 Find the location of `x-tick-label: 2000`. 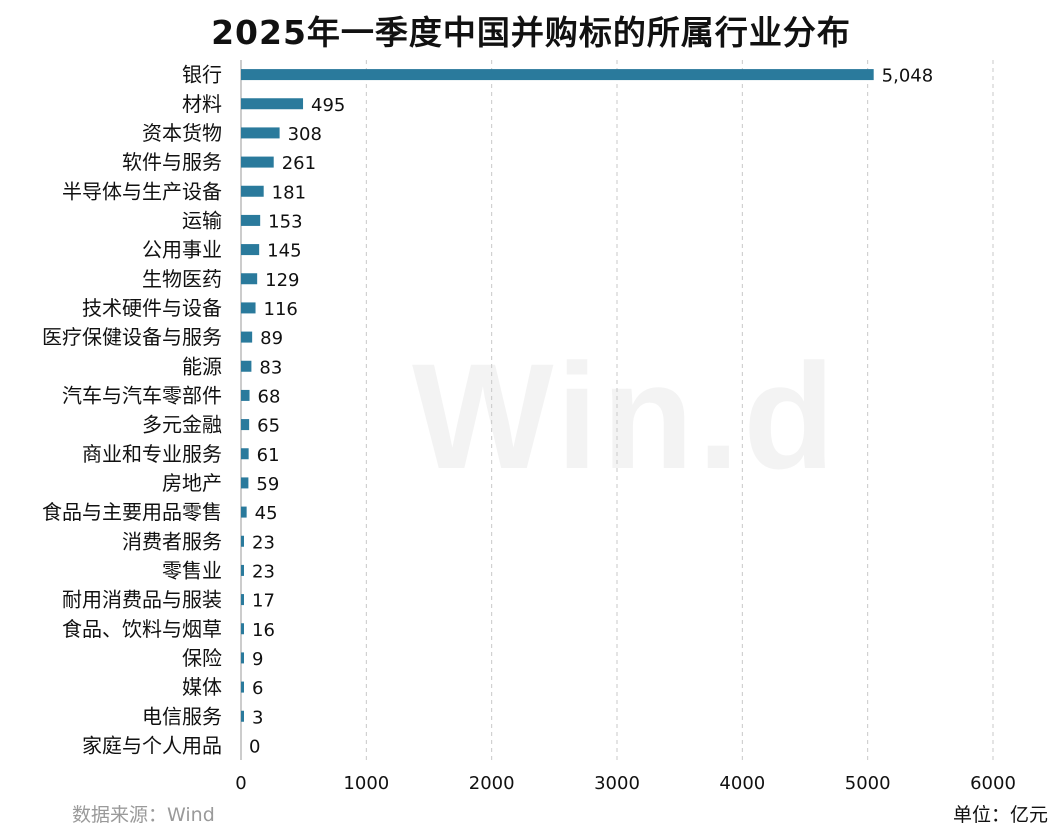

x-tick-label: 2000 is located at coordinates (492, 783).